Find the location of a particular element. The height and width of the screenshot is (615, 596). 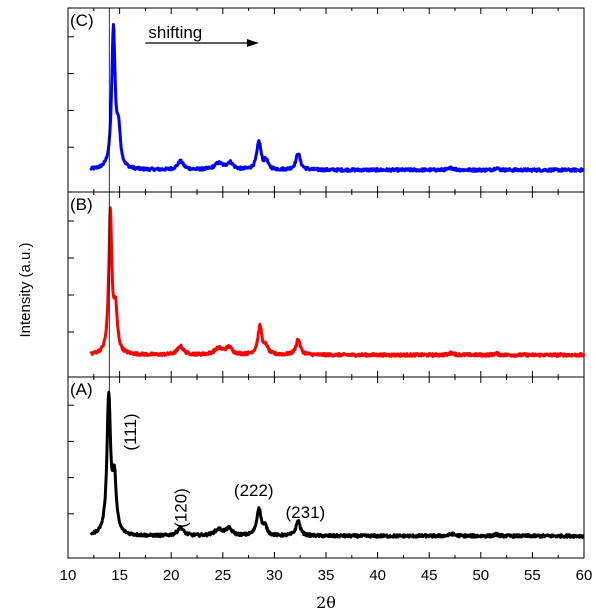

peak-label: (120) is located at coordinates (180, 508).